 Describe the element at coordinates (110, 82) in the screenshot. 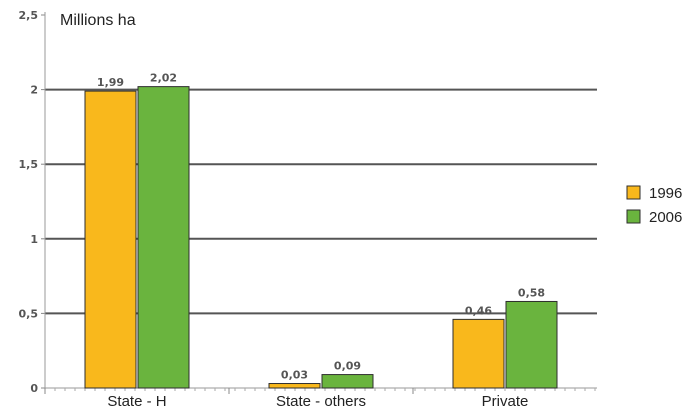

I see `data-label-1996-0: 1,99` at that location.